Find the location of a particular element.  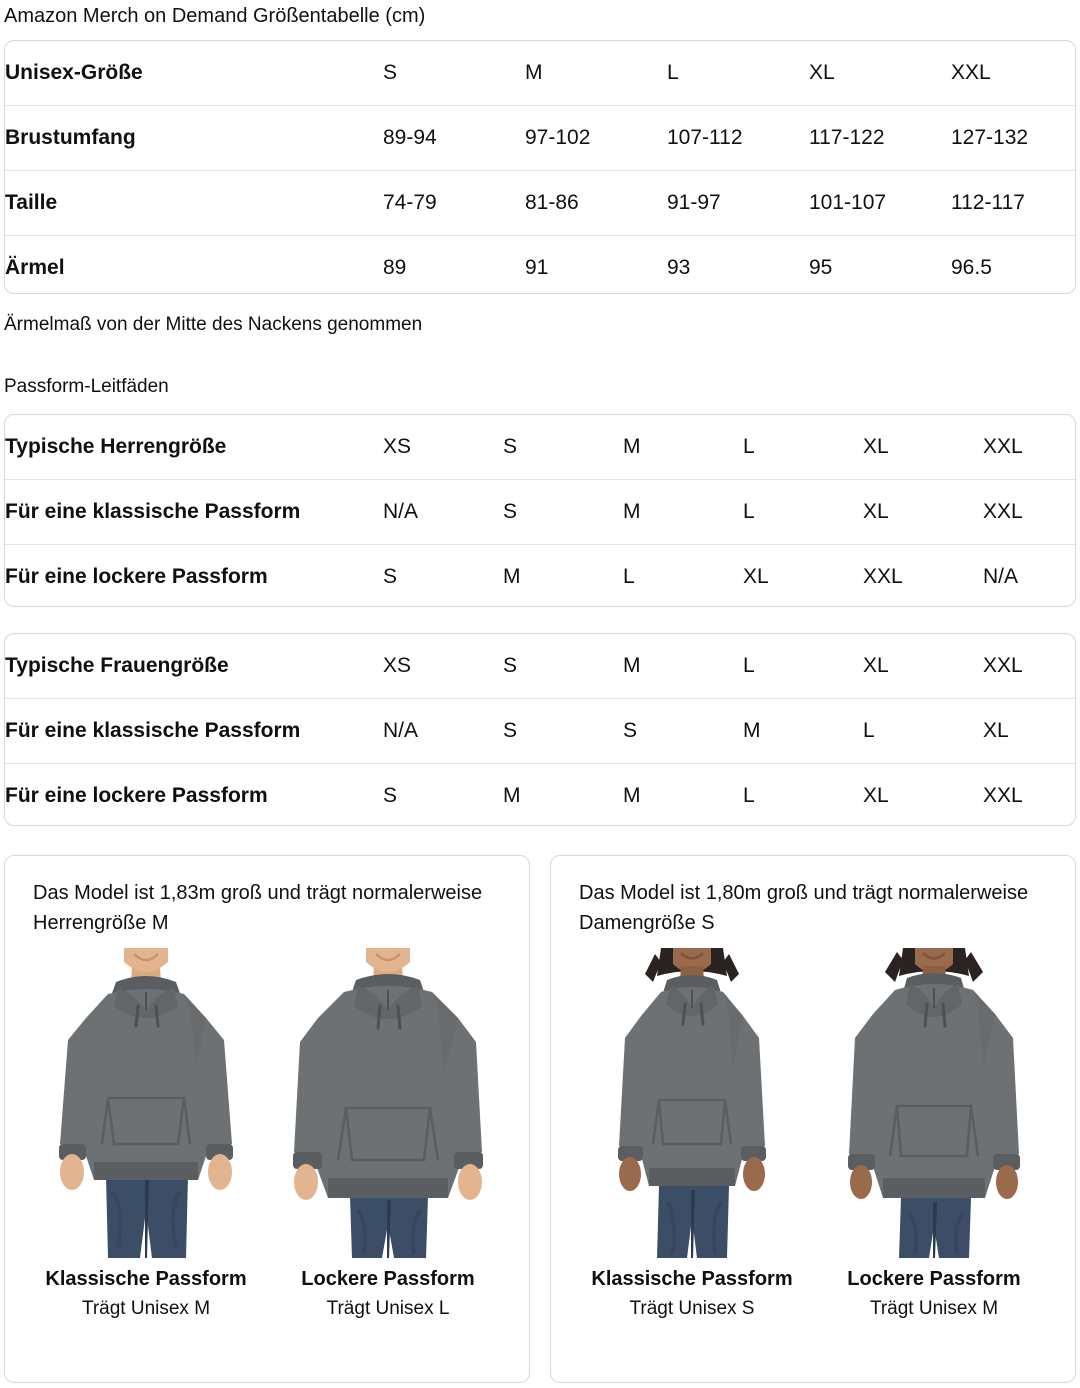

figure-female-relaxed is located at coordinates (934, 1103).